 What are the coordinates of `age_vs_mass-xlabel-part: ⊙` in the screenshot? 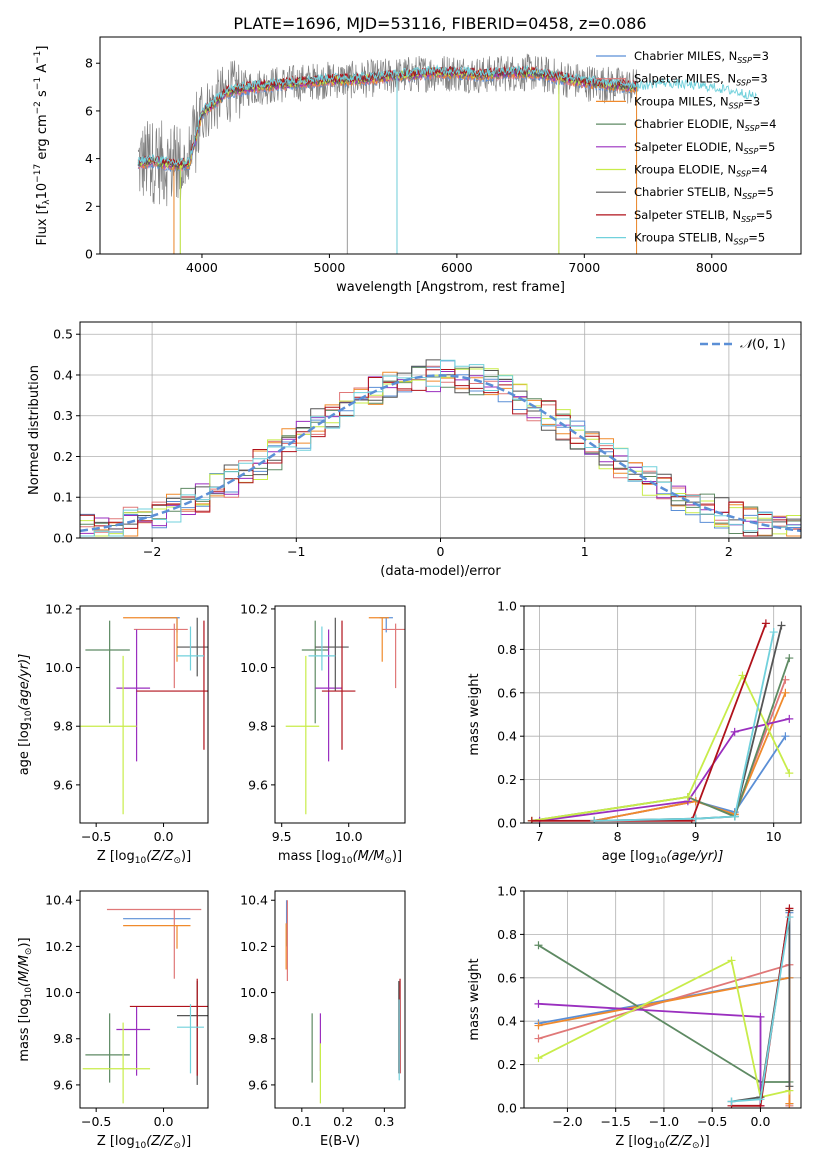 It's located at (388, 861).